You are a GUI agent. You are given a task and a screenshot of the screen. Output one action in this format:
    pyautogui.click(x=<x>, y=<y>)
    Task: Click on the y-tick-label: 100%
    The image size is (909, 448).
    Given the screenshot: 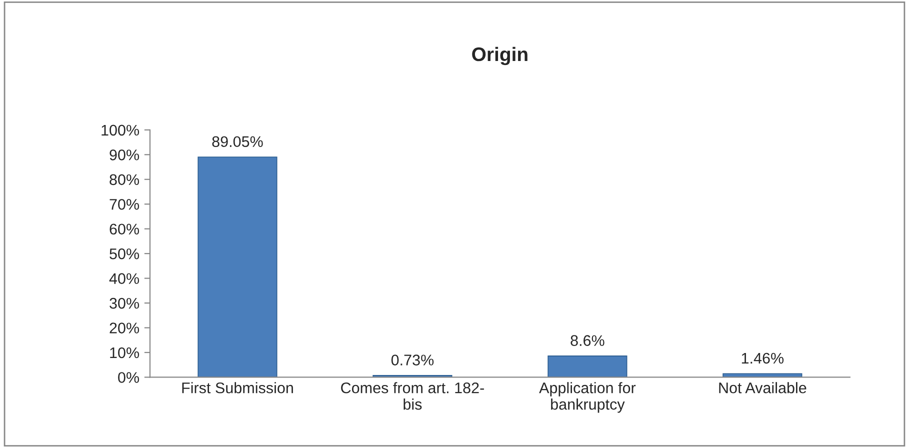 What is the action you would take?
    pyautogui.click(x=121, y=130)
    